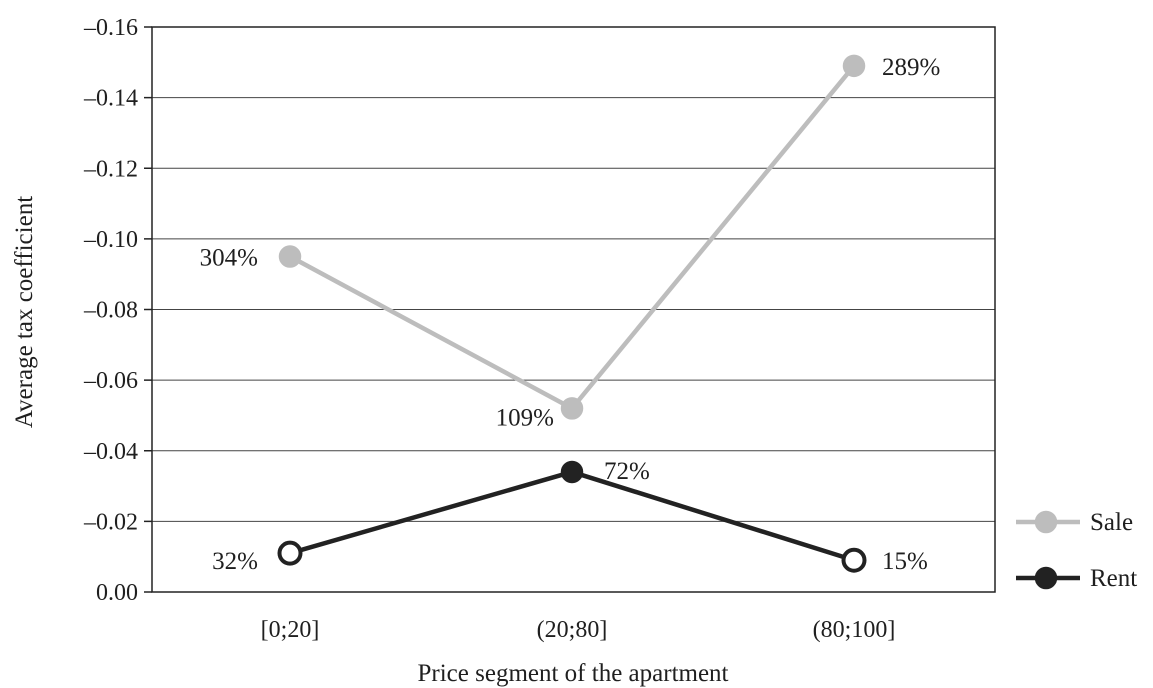 Image resolution: width=1153 pixels, height=688 pixels. I want to click on legend-label-sale: Sale, so click(1111, 522).